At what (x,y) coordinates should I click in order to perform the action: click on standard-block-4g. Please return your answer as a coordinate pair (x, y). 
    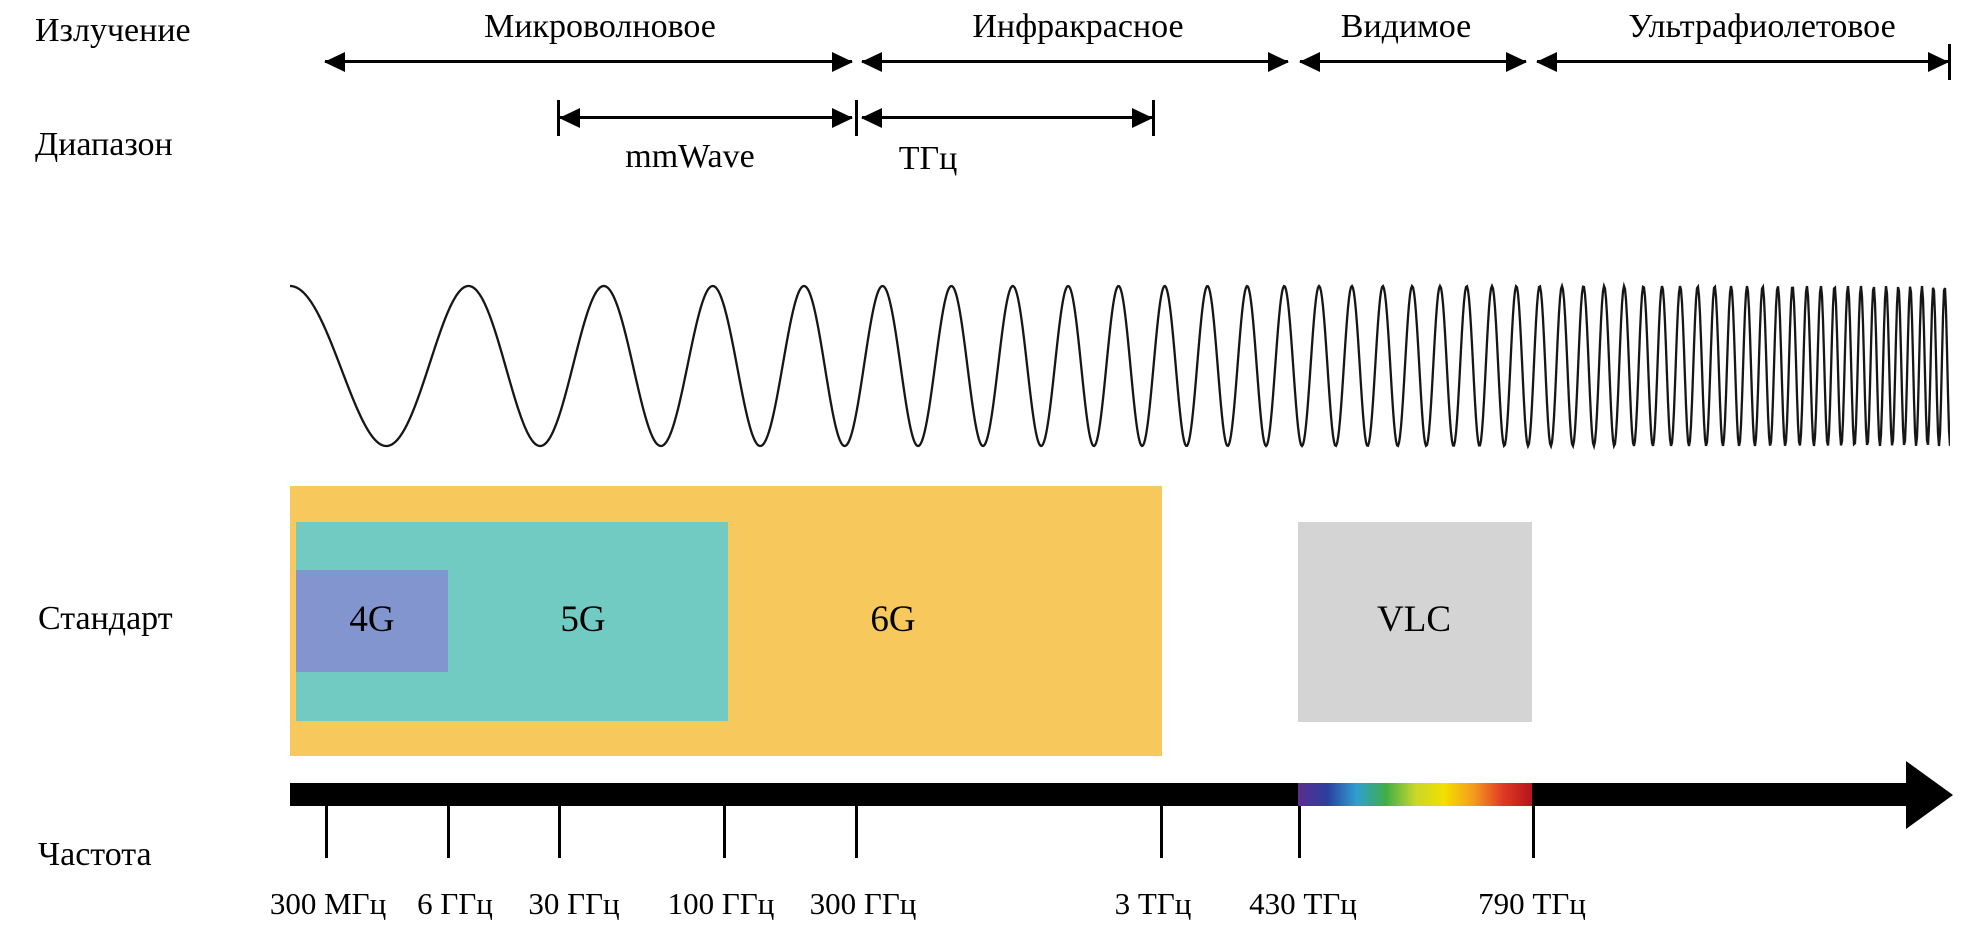
    Looking at the image, I should click on (372, 621).